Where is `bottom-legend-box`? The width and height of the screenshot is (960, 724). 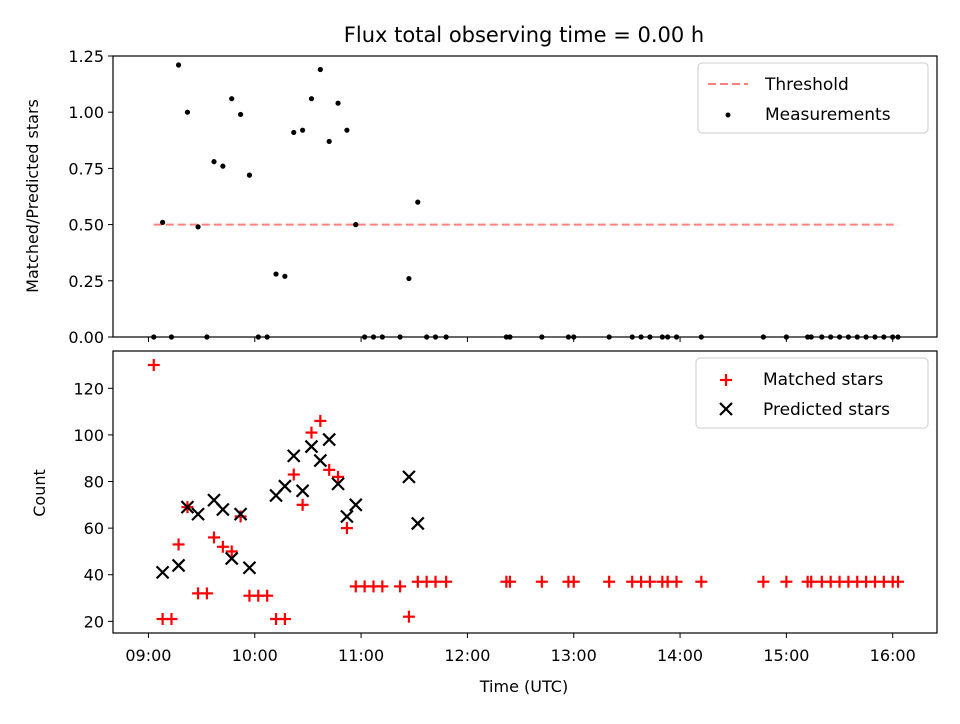
bottom-legend-box is located at coordinates (812, 393).